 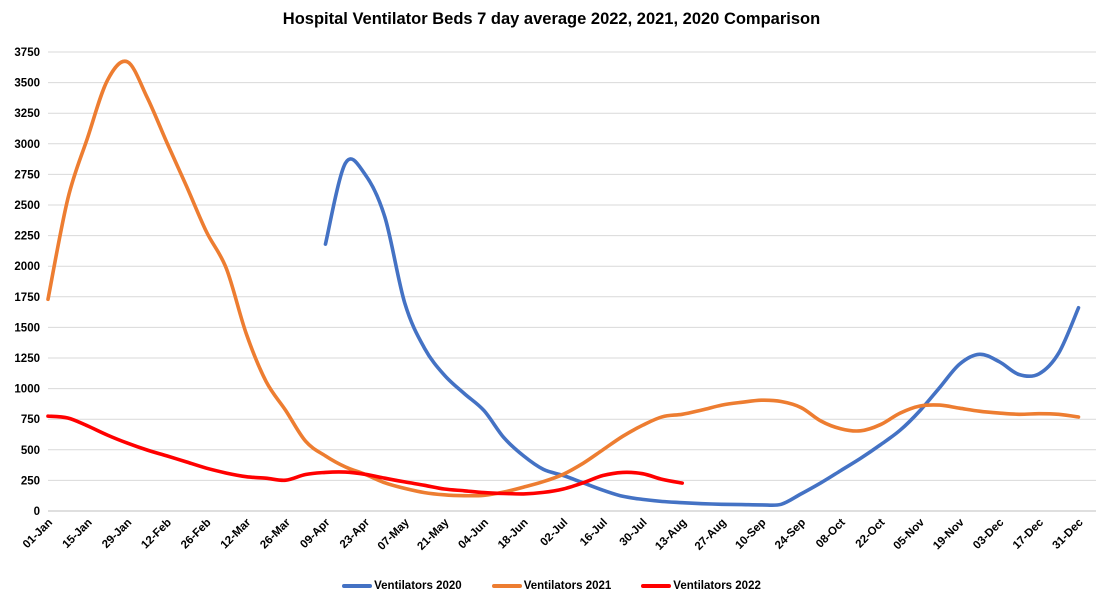 I want to click on legend-label-2021: Ventilators 2021, so click(x=567, y=586).